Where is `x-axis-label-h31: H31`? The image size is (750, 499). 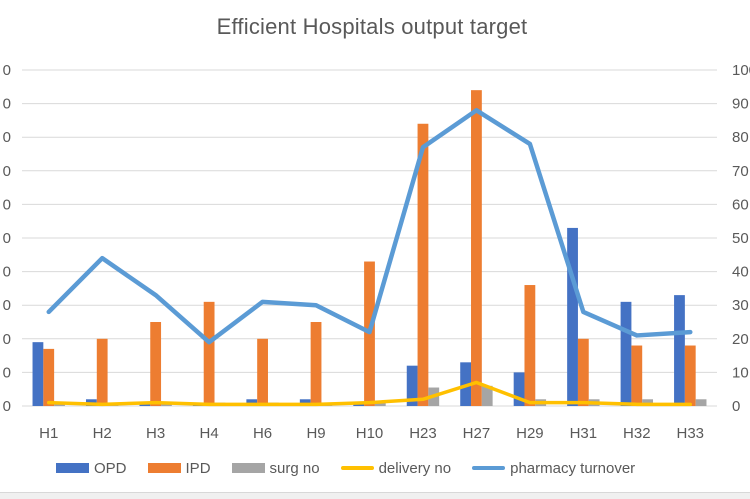
x-axis-label-h31: H31 is located at coordinates (584, 433).